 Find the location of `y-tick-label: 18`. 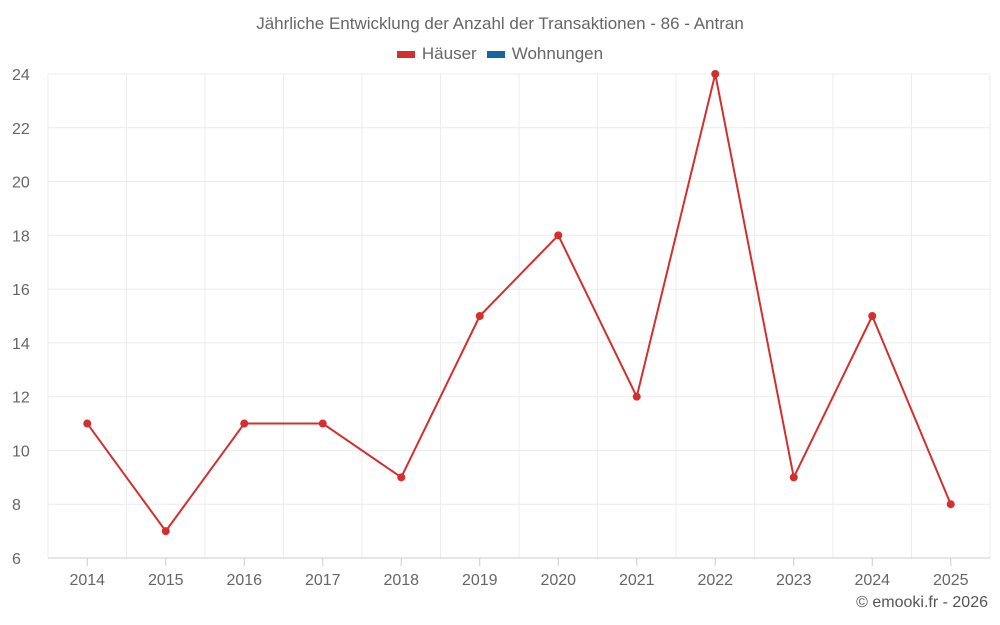

y-tick-label: 18 is located at coordinates (21, 236).